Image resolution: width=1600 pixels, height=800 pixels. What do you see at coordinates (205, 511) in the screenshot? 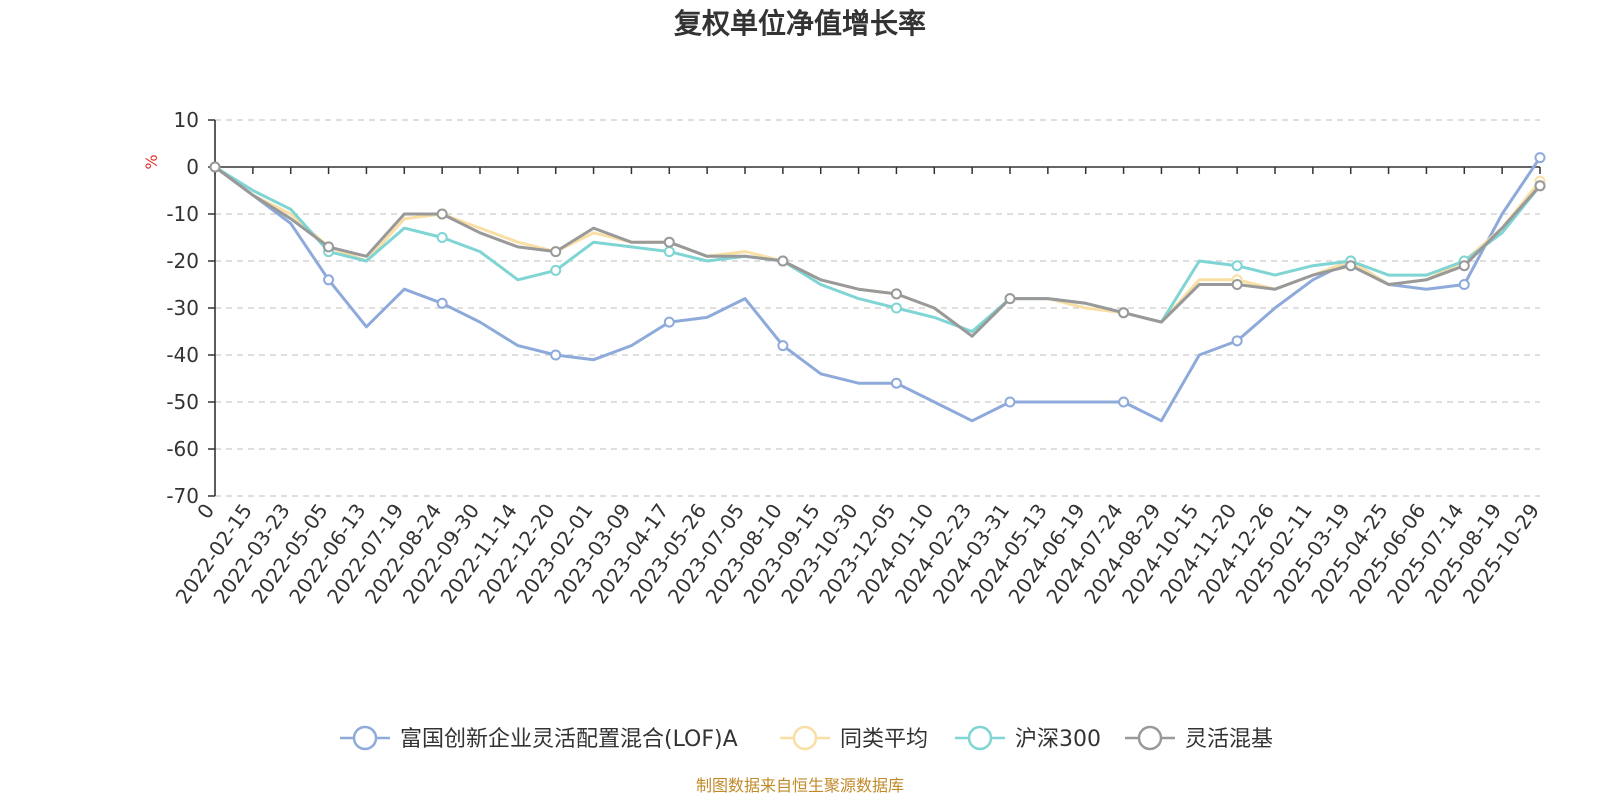
I see `x-tick-label: 0` at bounding box center [205, 511].